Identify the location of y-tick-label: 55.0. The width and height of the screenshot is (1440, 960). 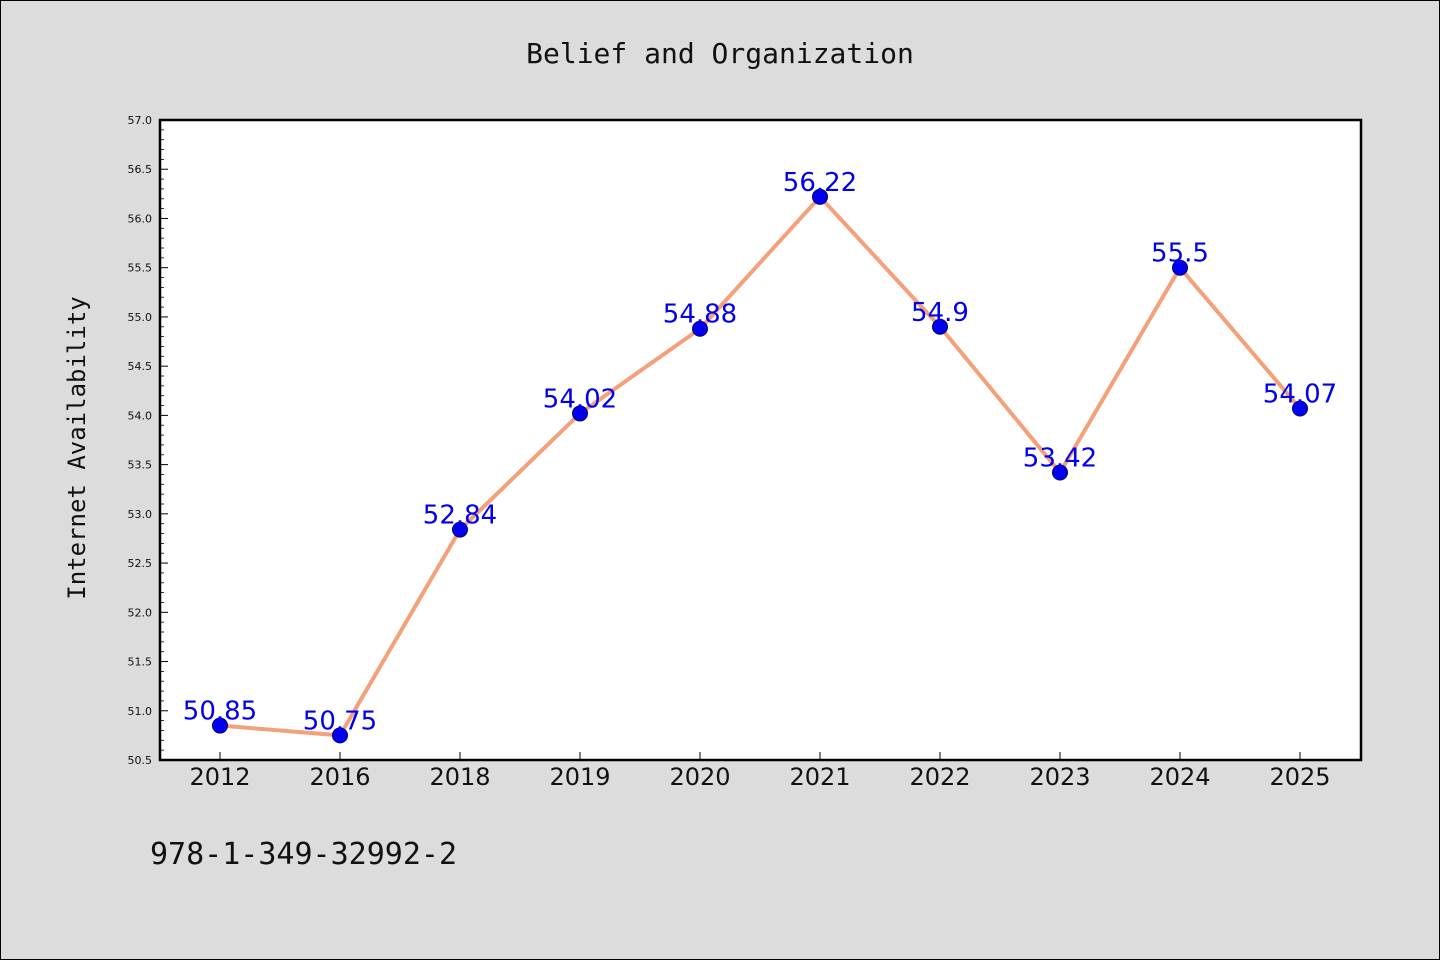
(140, 317).